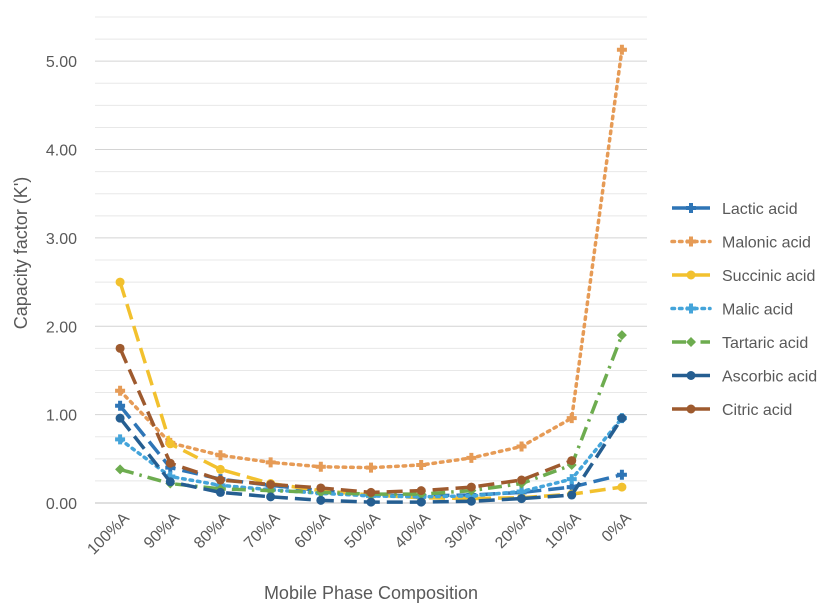 The width and height of the screenshot is (829, 608). Describe the element at coordinates (108, 534) in the screenshot. I see `x-tick-label: 100%A` at that location.